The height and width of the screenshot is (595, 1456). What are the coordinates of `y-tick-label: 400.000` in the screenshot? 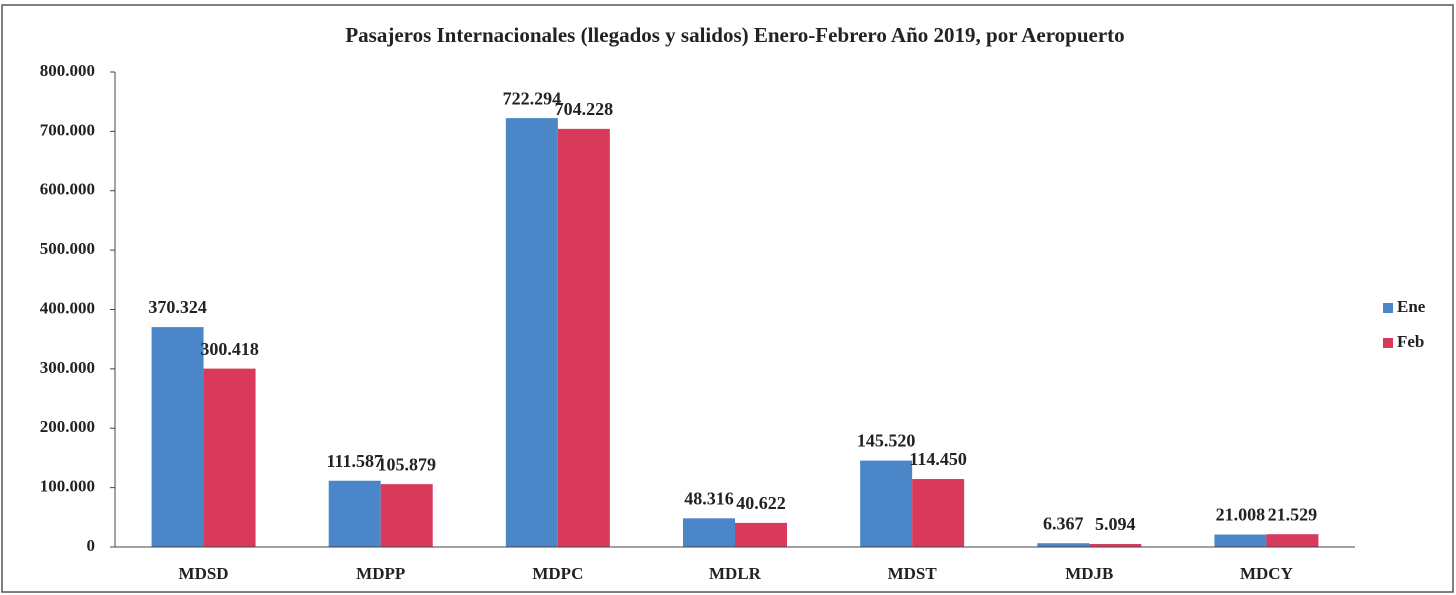 It's located at (67, 307).